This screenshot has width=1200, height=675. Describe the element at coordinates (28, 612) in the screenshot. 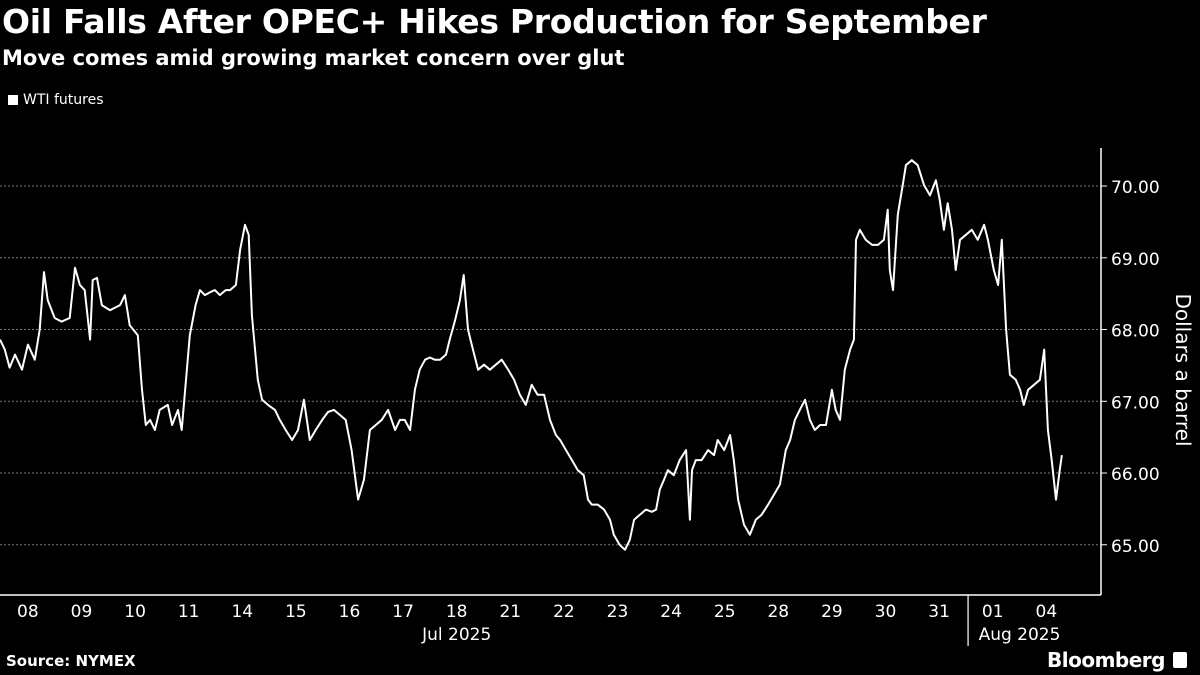

I see `x-tick-label: 08` at that location.